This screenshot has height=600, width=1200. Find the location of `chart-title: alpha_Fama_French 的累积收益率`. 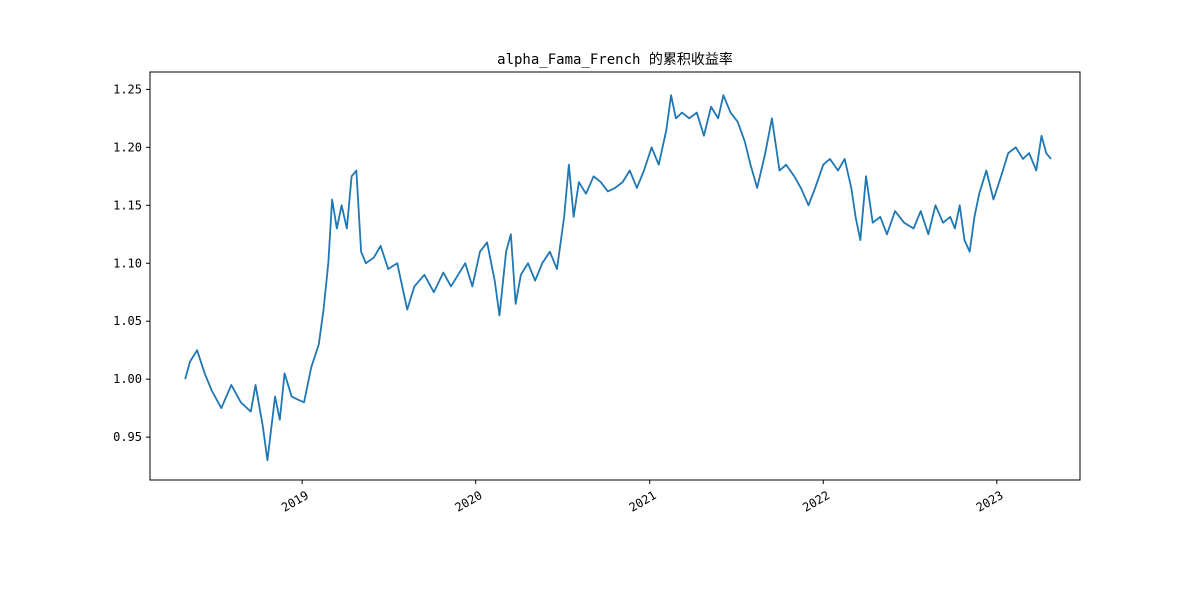

chart-title: alpha_Fama_French 的累积收益率 is located at coordinates (615, 59).